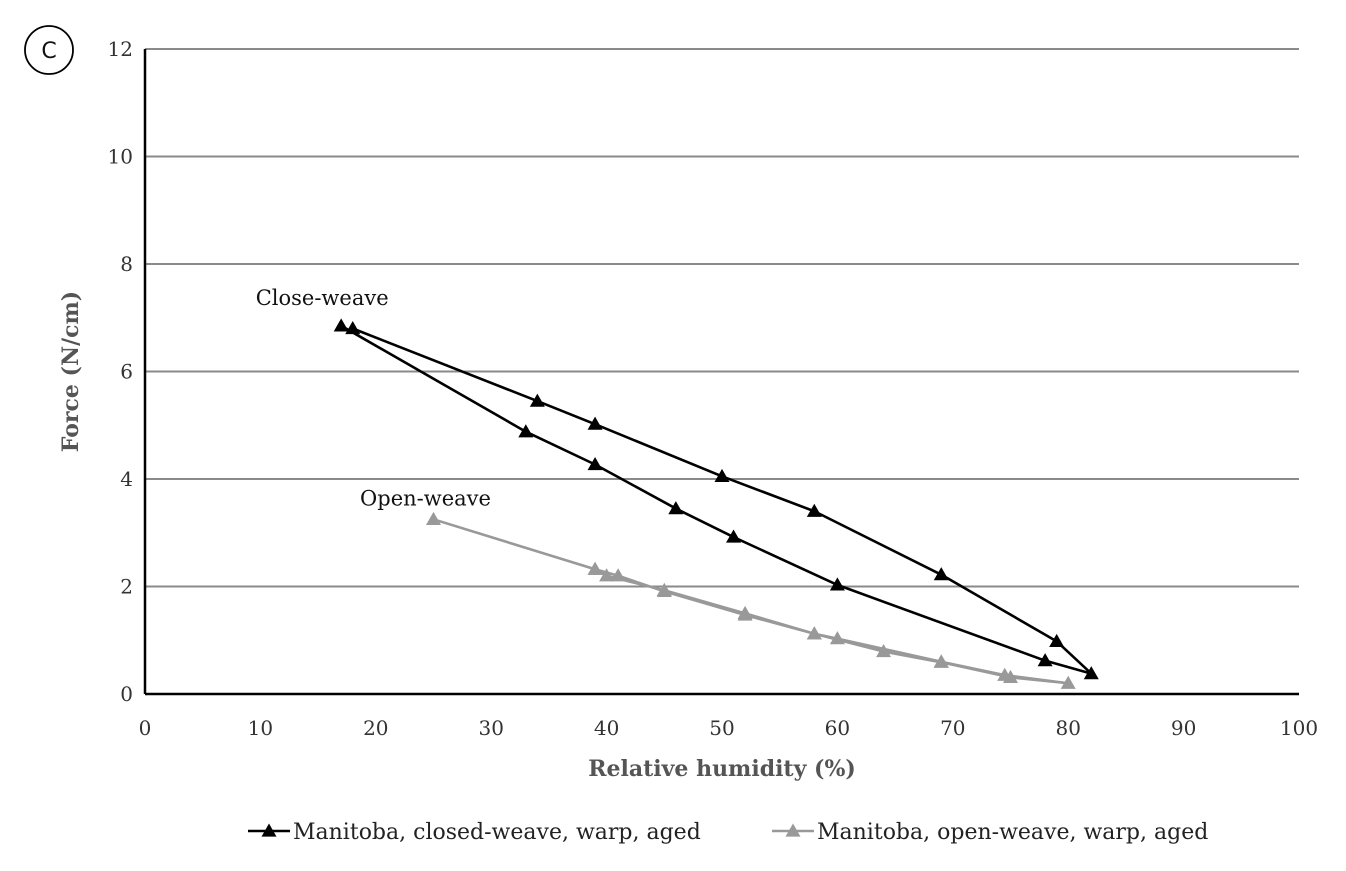 Image resolution: width=1346 pixels, height=871 pixels. I want to click on x-tick-labels: 0 10 20 30 40 50 60 70 80 90 100, so click(728, 728).